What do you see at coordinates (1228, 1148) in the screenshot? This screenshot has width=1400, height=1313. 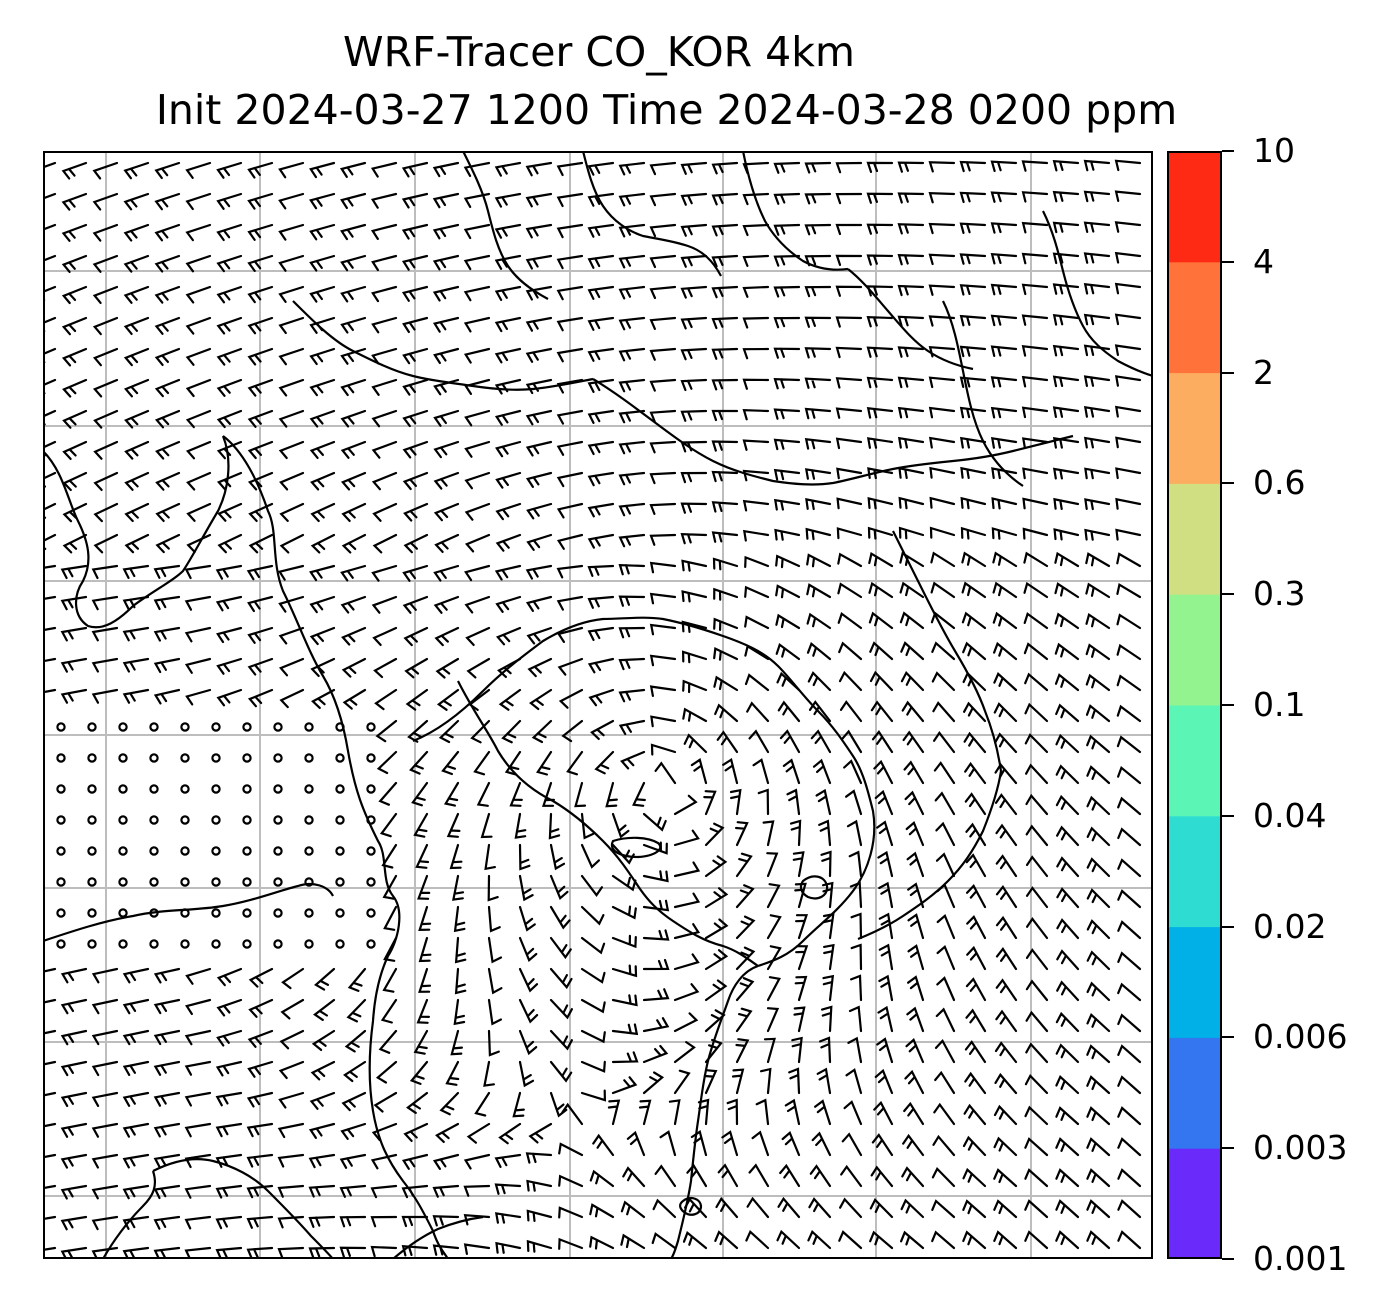 I see `colorbar-tick-mark` at bounding box center [1228, 1148].